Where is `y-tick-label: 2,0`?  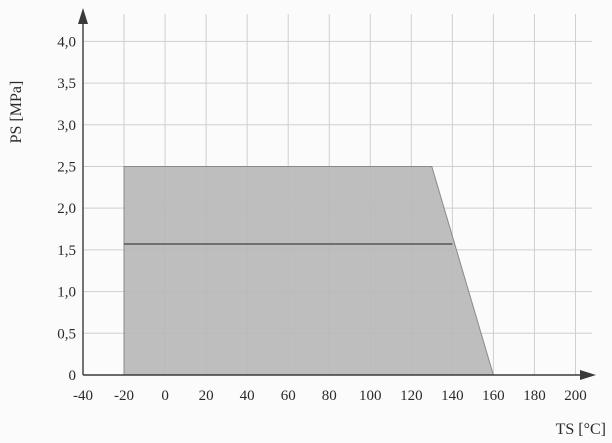 y-tick-label: 2,0 is located at coordinates (66, 209).